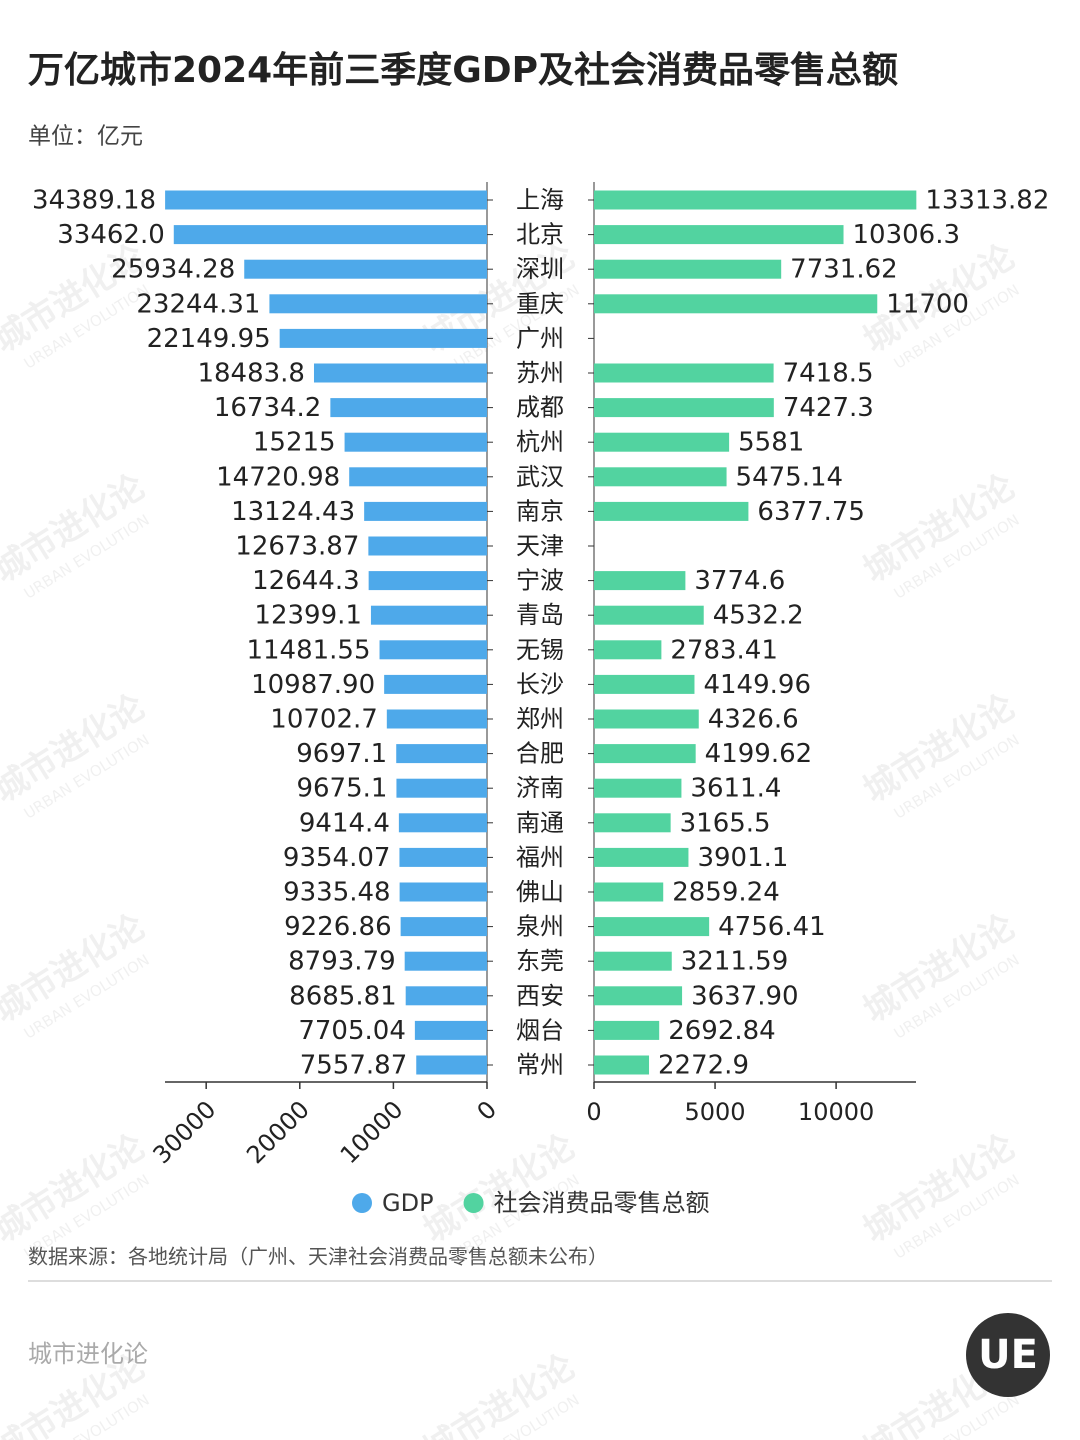  What do you see at coordinates (735, 962) in the screenshot?
I see `data-label: 3211.59` at bounding box center [735, 962].